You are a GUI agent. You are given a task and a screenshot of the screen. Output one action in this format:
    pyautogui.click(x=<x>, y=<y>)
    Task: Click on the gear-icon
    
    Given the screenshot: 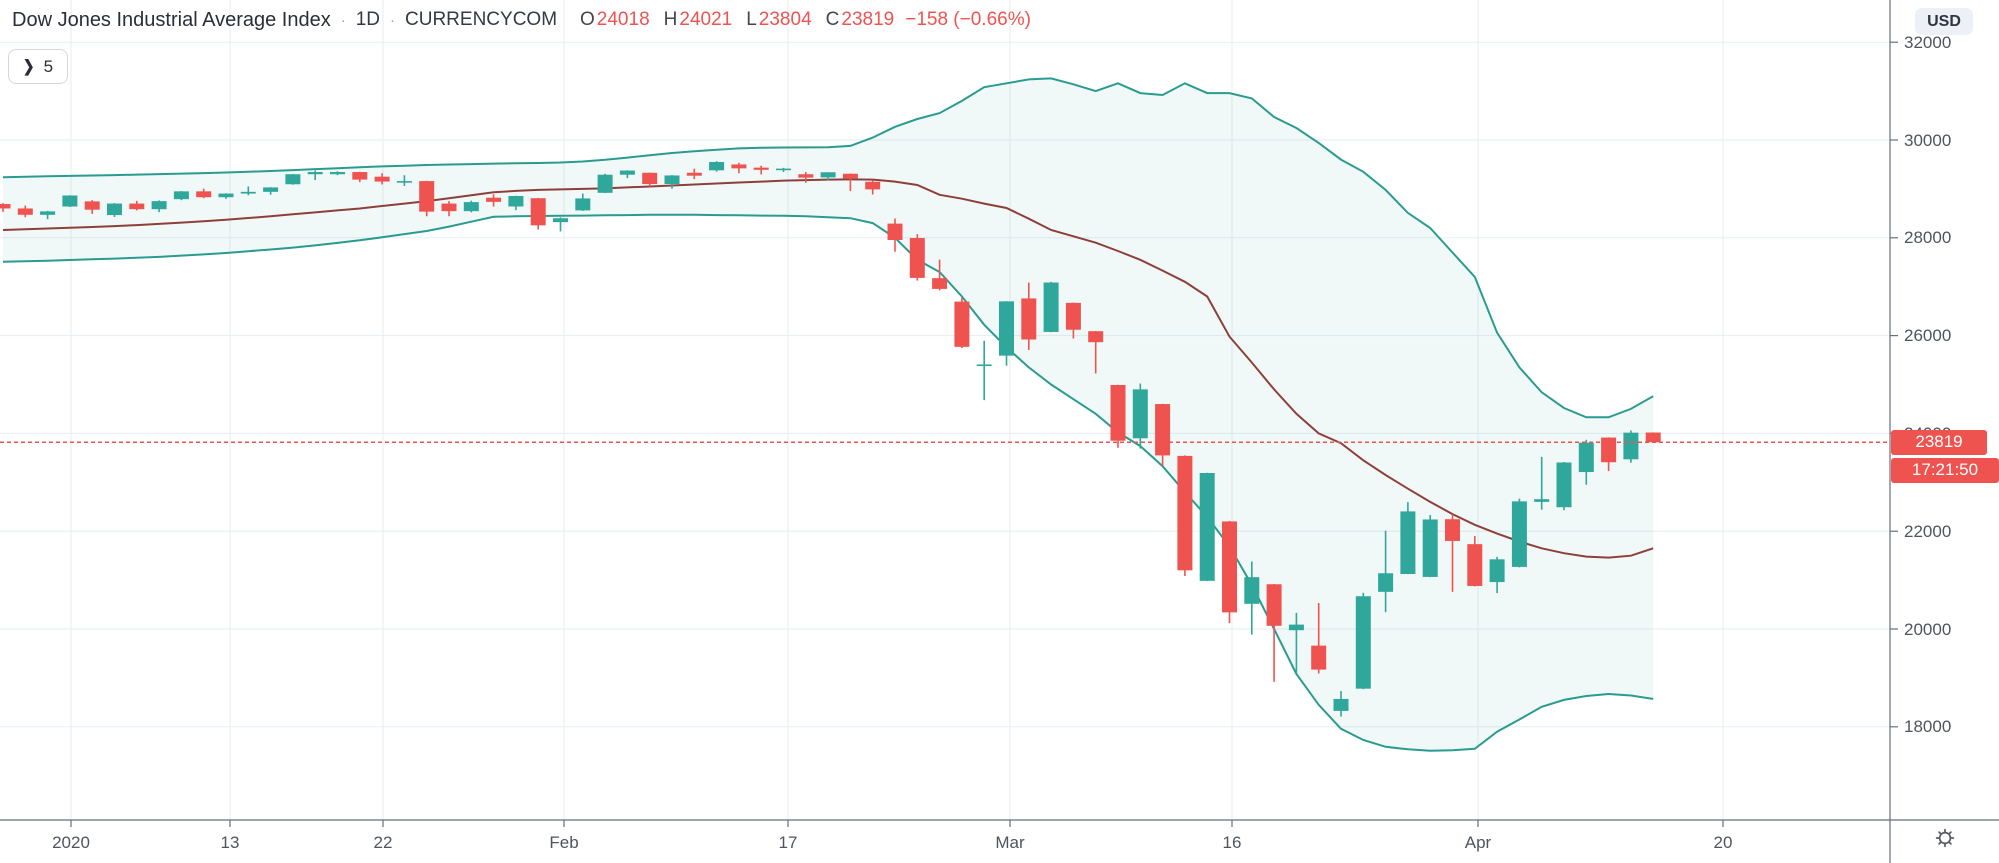 What is the action you would take?
    pyautogui.click(x=1944, y=837)
    